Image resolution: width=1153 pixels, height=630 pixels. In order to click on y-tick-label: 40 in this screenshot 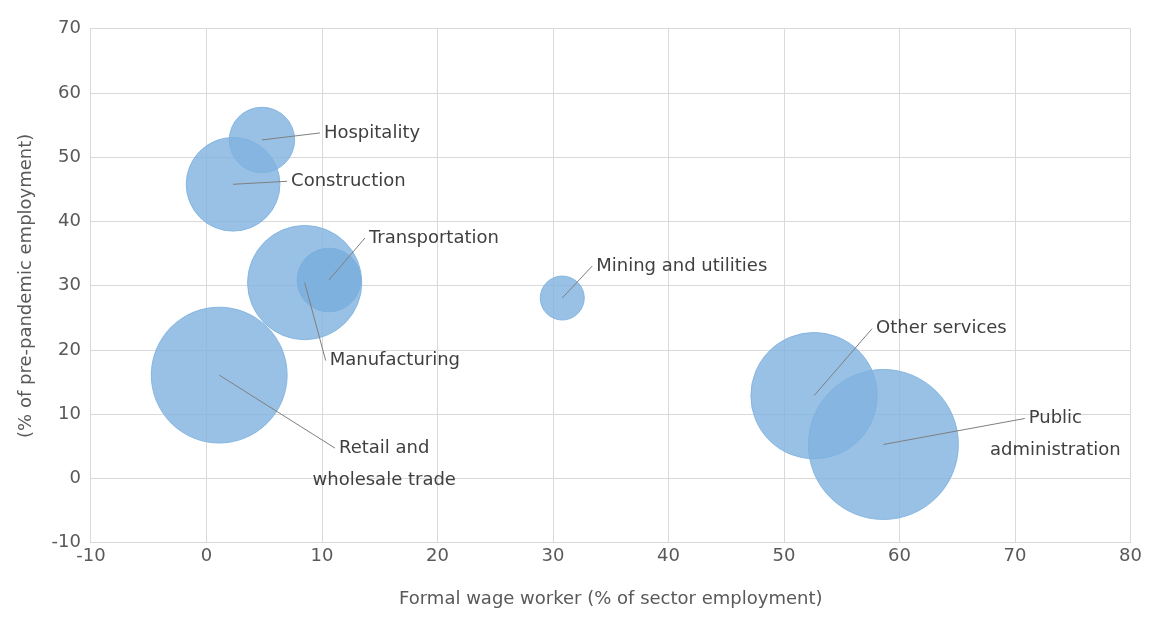, I will do `click(69, 220)`.